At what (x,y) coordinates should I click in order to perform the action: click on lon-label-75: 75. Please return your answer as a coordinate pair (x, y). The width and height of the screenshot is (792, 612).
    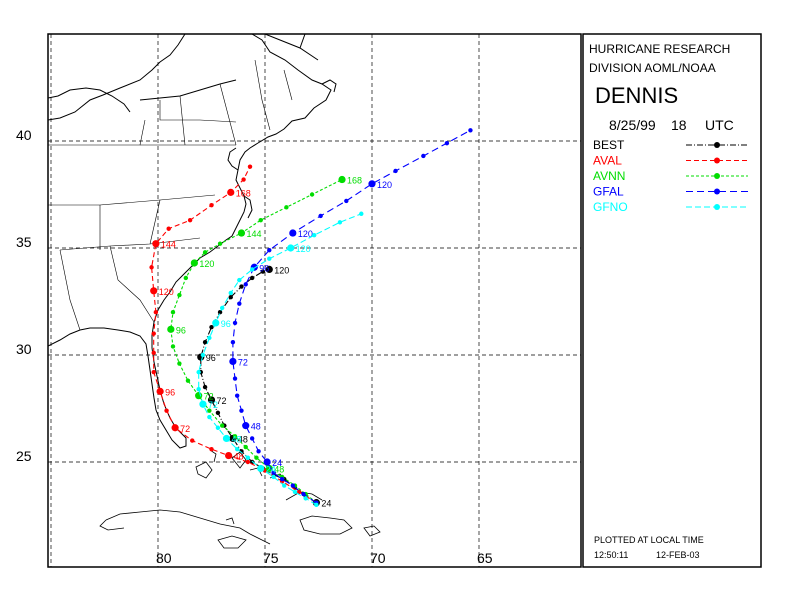
    Looking at the image, I should click on (271, 558).